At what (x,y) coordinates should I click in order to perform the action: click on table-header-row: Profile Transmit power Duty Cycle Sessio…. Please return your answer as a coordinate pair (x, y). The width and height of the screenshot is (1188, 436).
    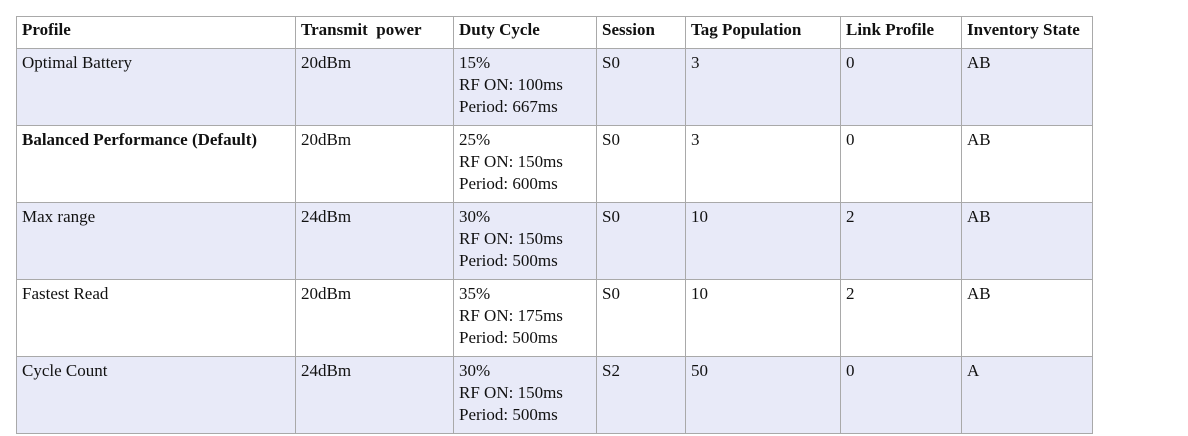
    Looking at the image, I should click on (554, 32).